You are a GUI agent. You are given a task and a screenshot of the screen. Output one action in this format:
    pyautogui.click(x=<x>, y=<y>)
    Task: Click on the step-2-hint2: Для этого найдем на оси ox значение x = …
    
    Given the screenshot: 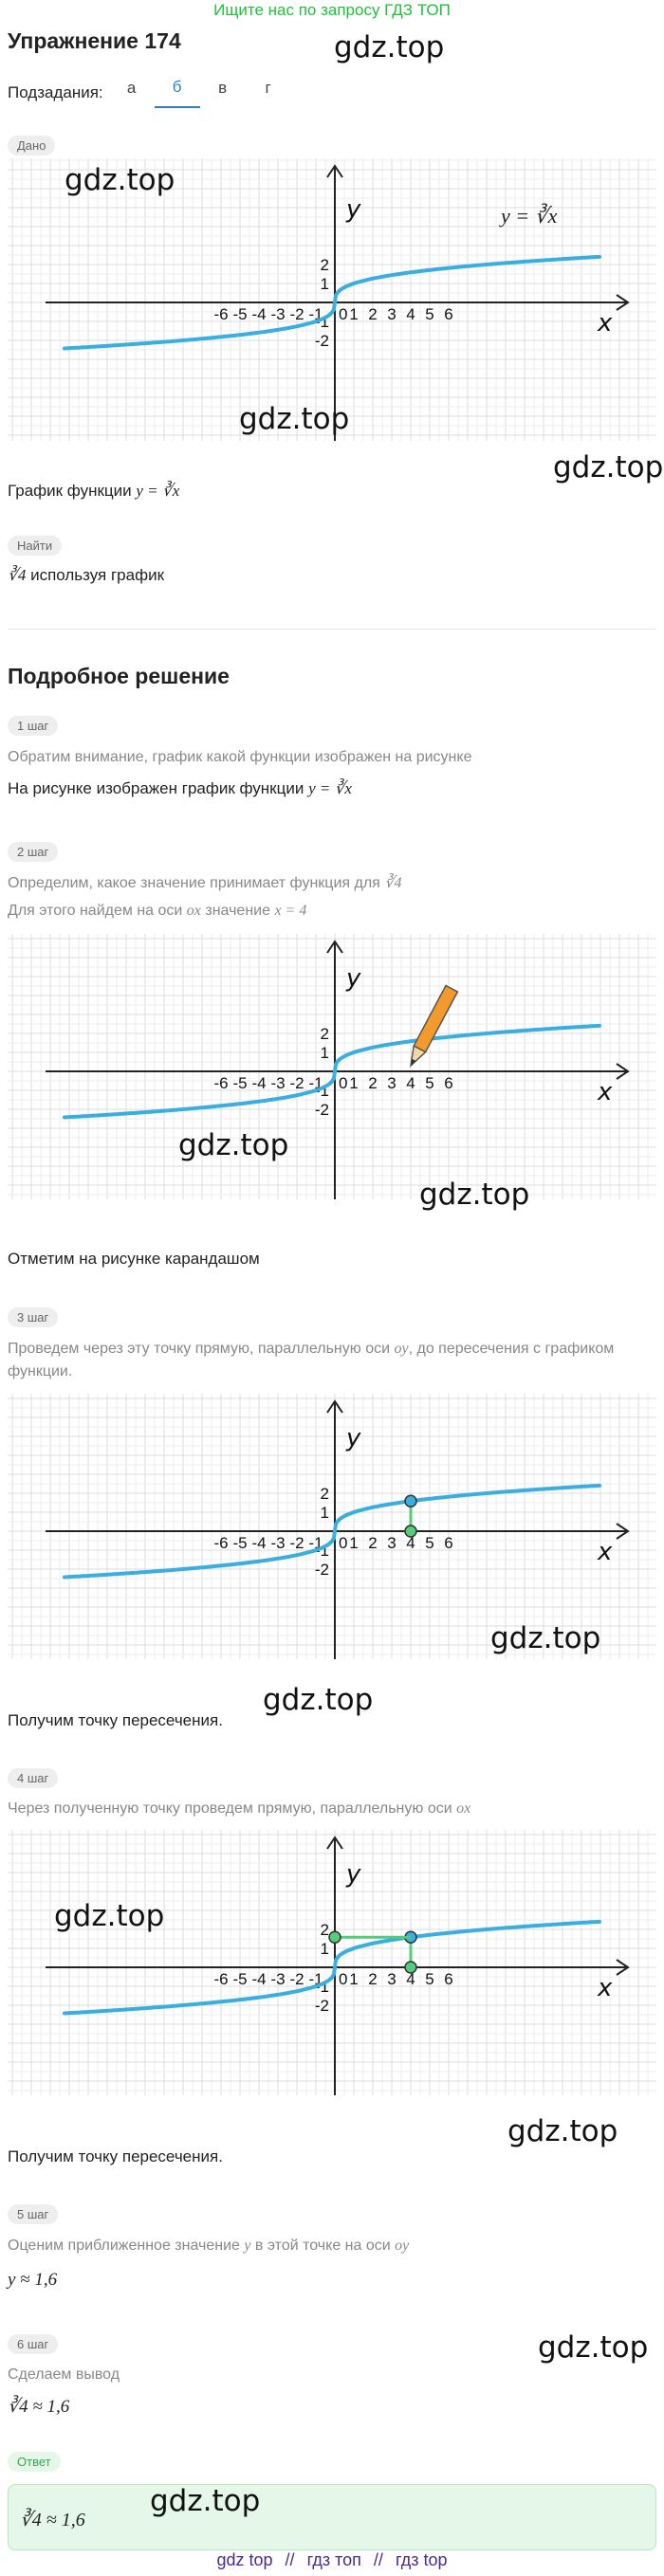 What is the action you would take?
    pyautogui.click(x=157, y=911)
    